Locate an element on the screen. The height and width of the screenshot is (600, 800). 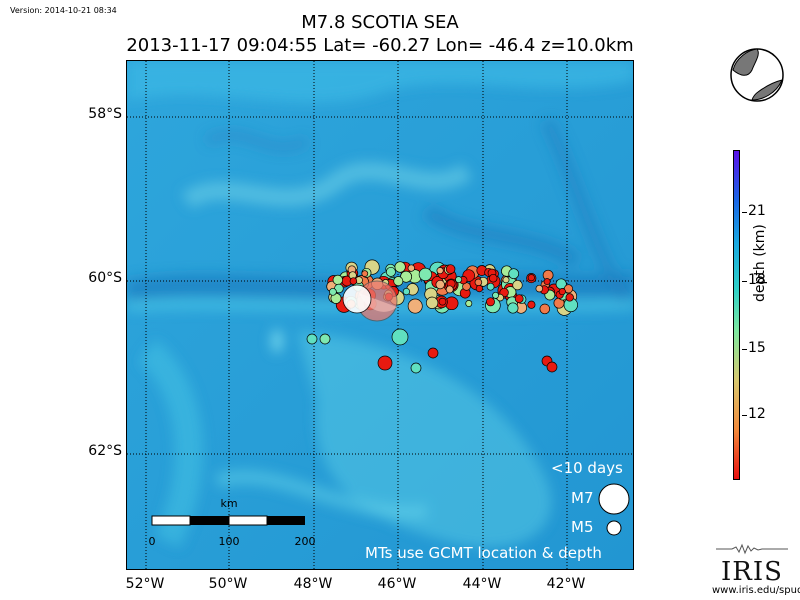
scale-tick-0: 0 is located at coordinates (152, 541).